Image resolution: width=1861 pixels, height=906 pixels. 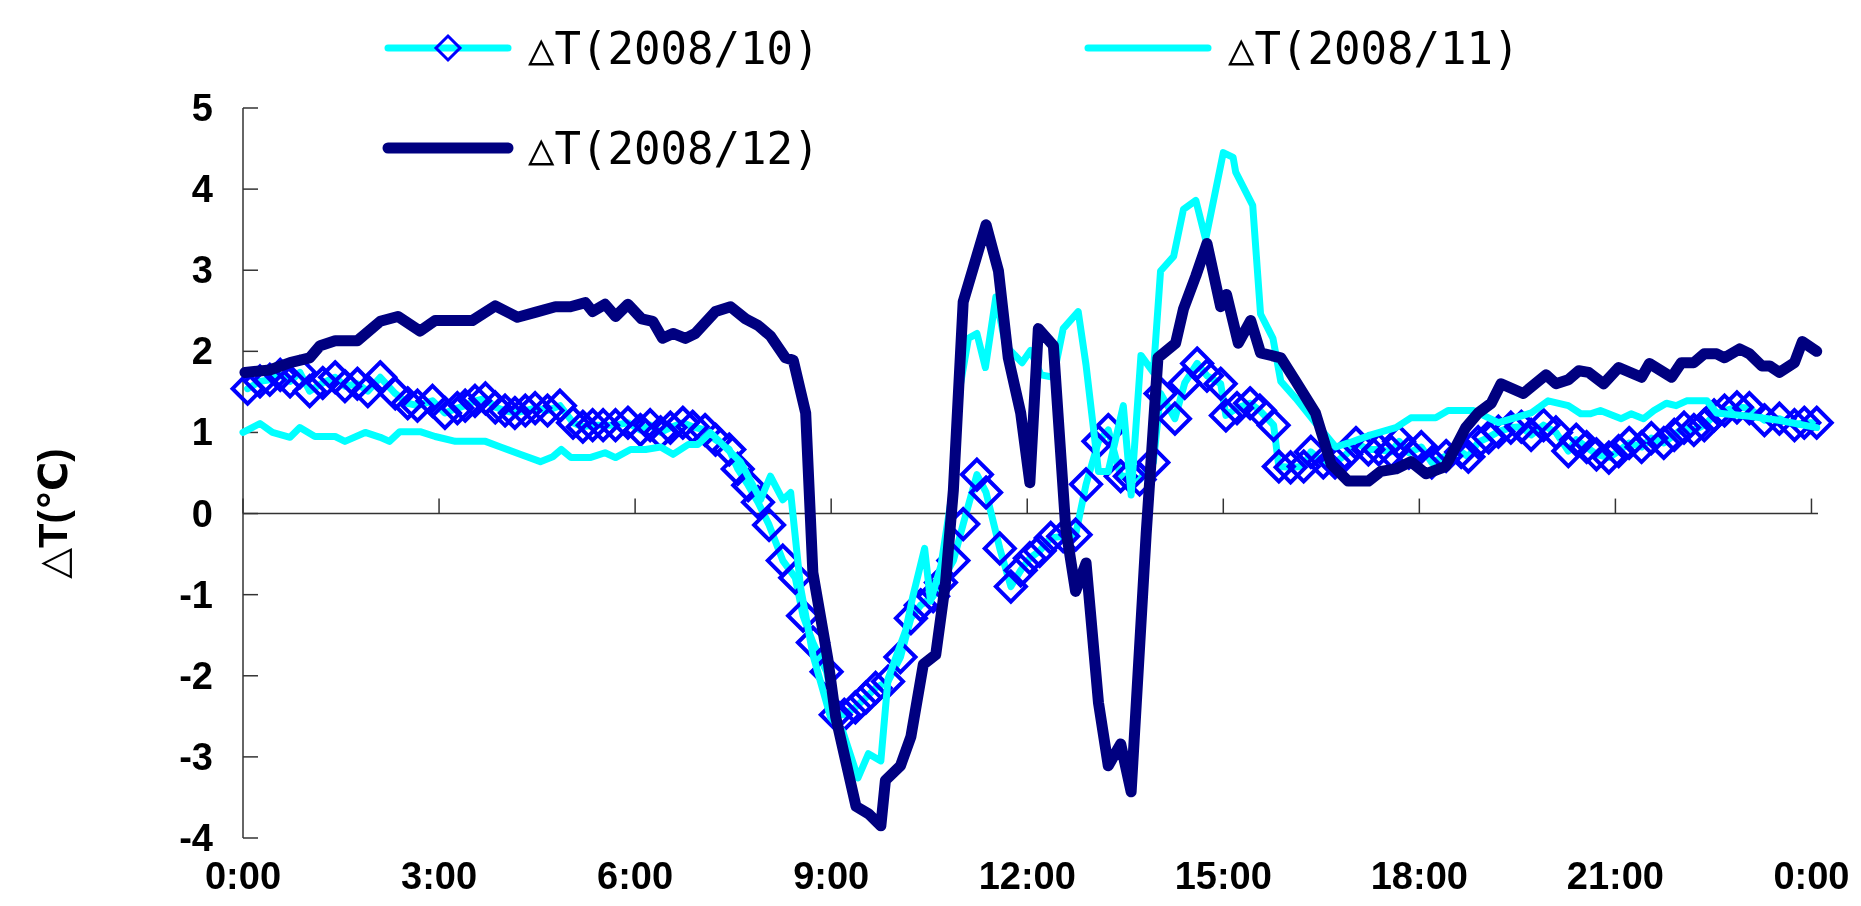 I want to click on y-tick-label: -3, so click(x=196, y=756).